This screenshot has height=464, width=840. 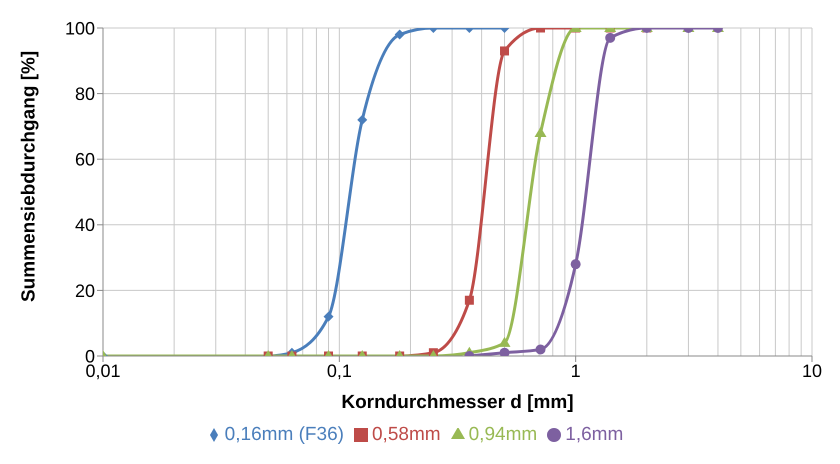 What do you see at coordinates (284, 434) in the screenshot?
I see `legend-label: 0,16mm (F36)` at bounding box center [284, 434].